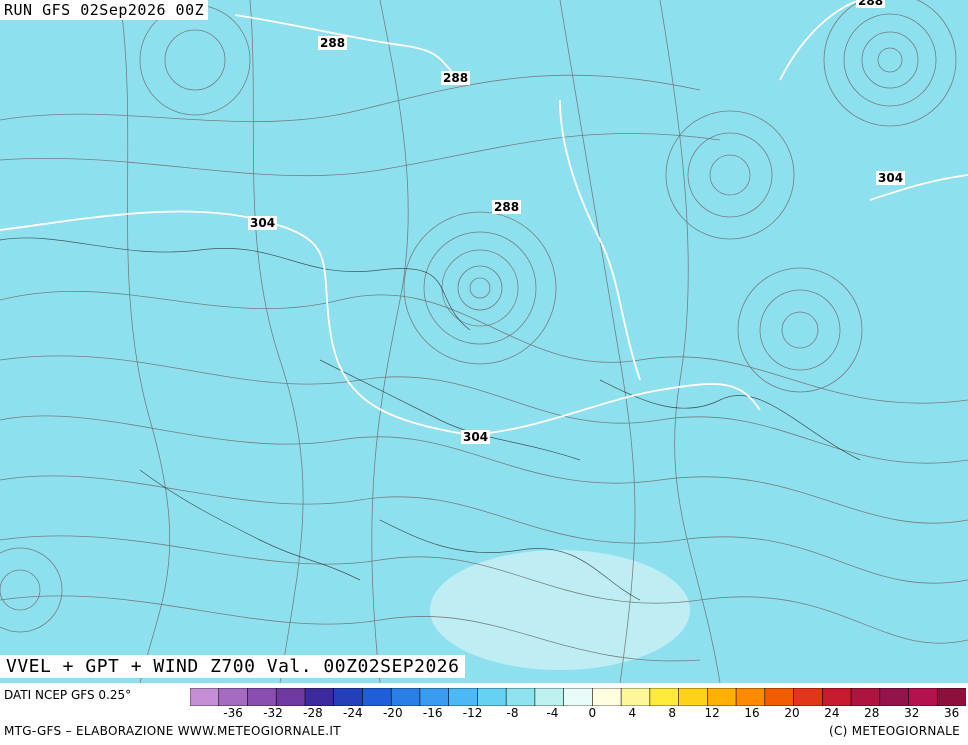  What do you see at coordinates (832, 713) in the screenshot?
I see `color-scale-tick-label: 24` at bounding box center [832, 713].